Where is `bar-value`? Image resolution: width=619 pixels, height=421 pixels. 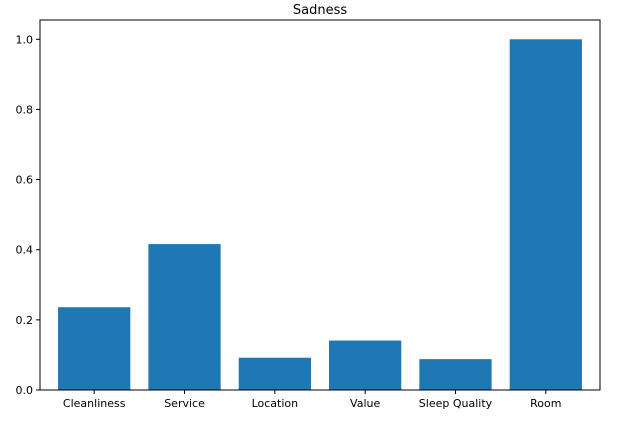
bar-value is located at coordinates (365, 365).